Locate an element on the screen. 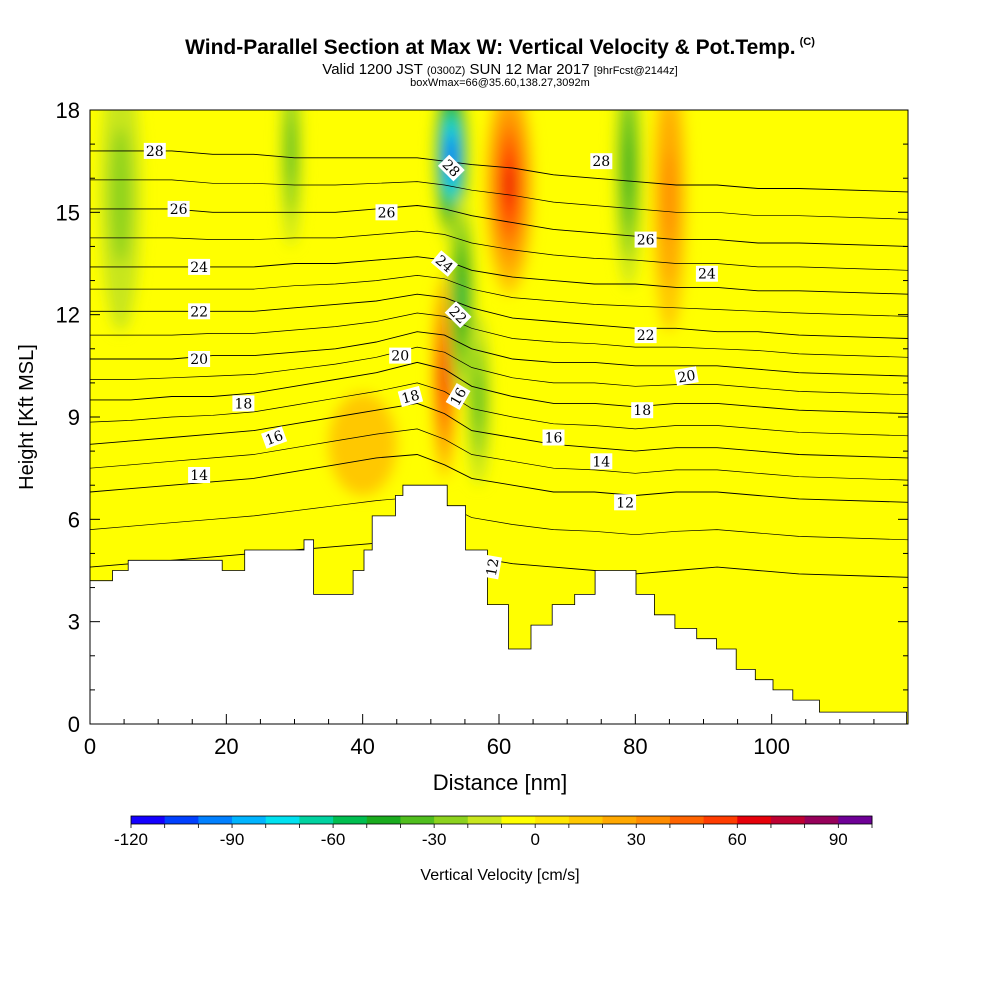 The image size is (1000, 1000). x-tick-label: 60 is located at coordinates (499, 746).